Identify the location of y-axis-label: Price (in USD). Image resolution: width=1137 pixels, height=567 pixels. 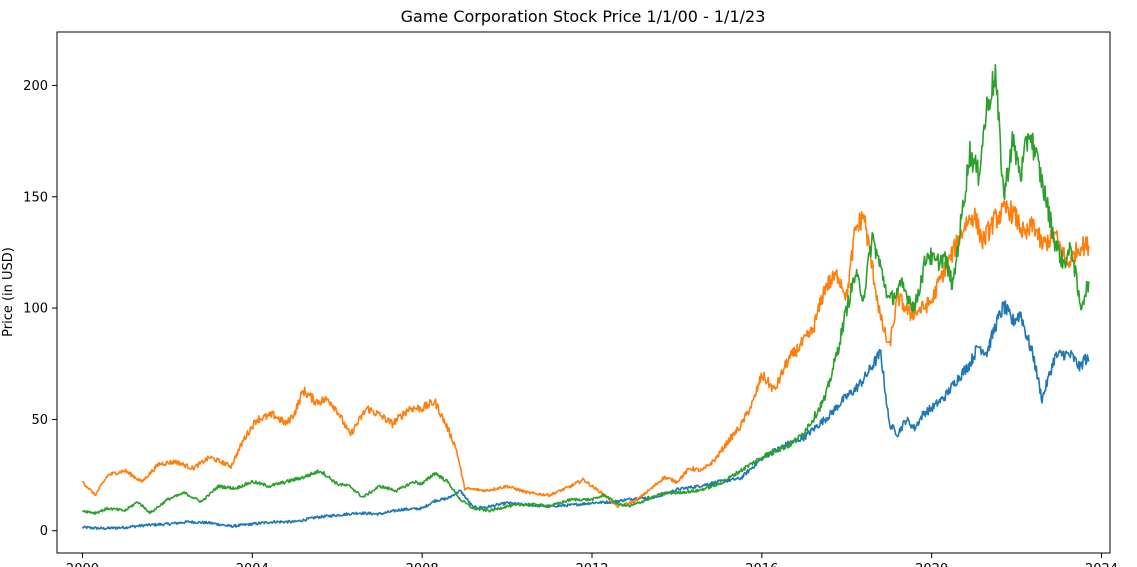
(8, 292).